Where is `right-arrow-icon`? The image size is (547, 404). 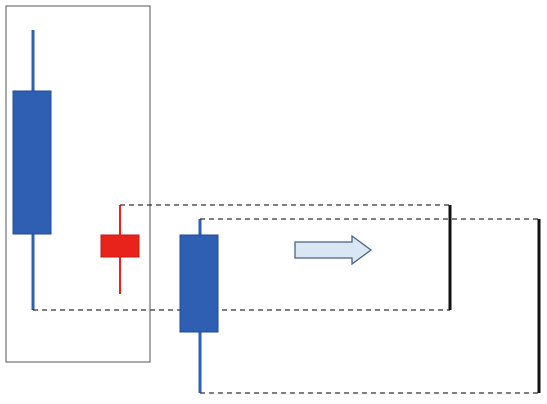 right-arrow-icon is located at coordinates (333, 250).